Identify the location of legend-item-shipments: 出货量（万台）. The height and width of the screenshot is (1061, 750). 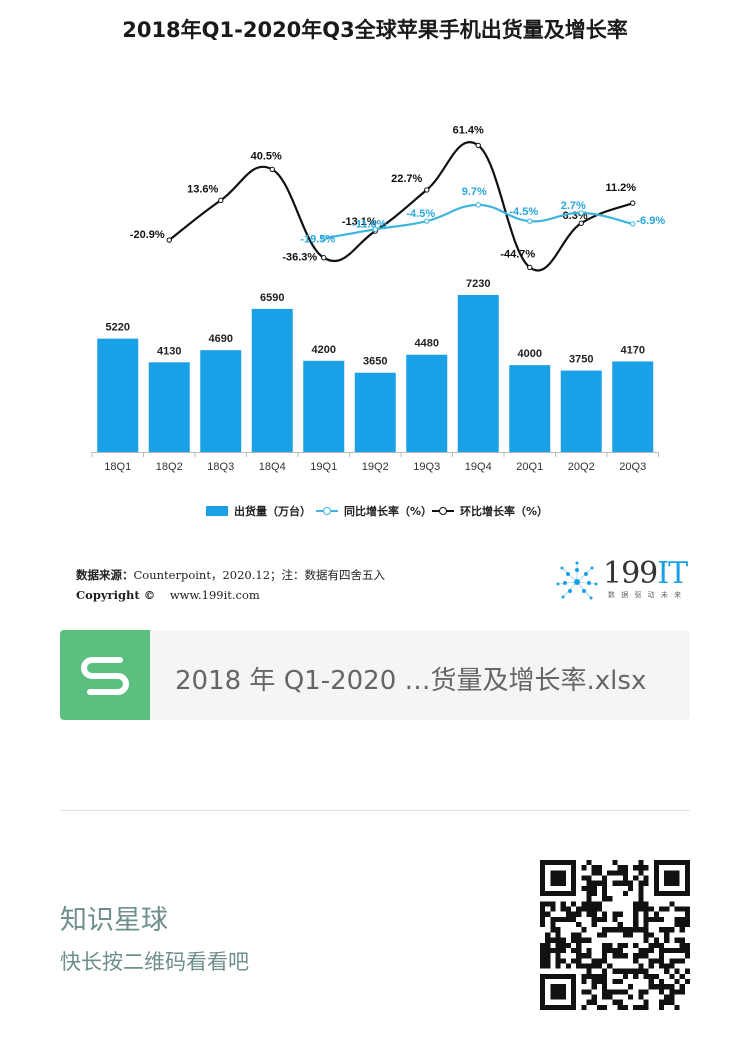
(258, 511).